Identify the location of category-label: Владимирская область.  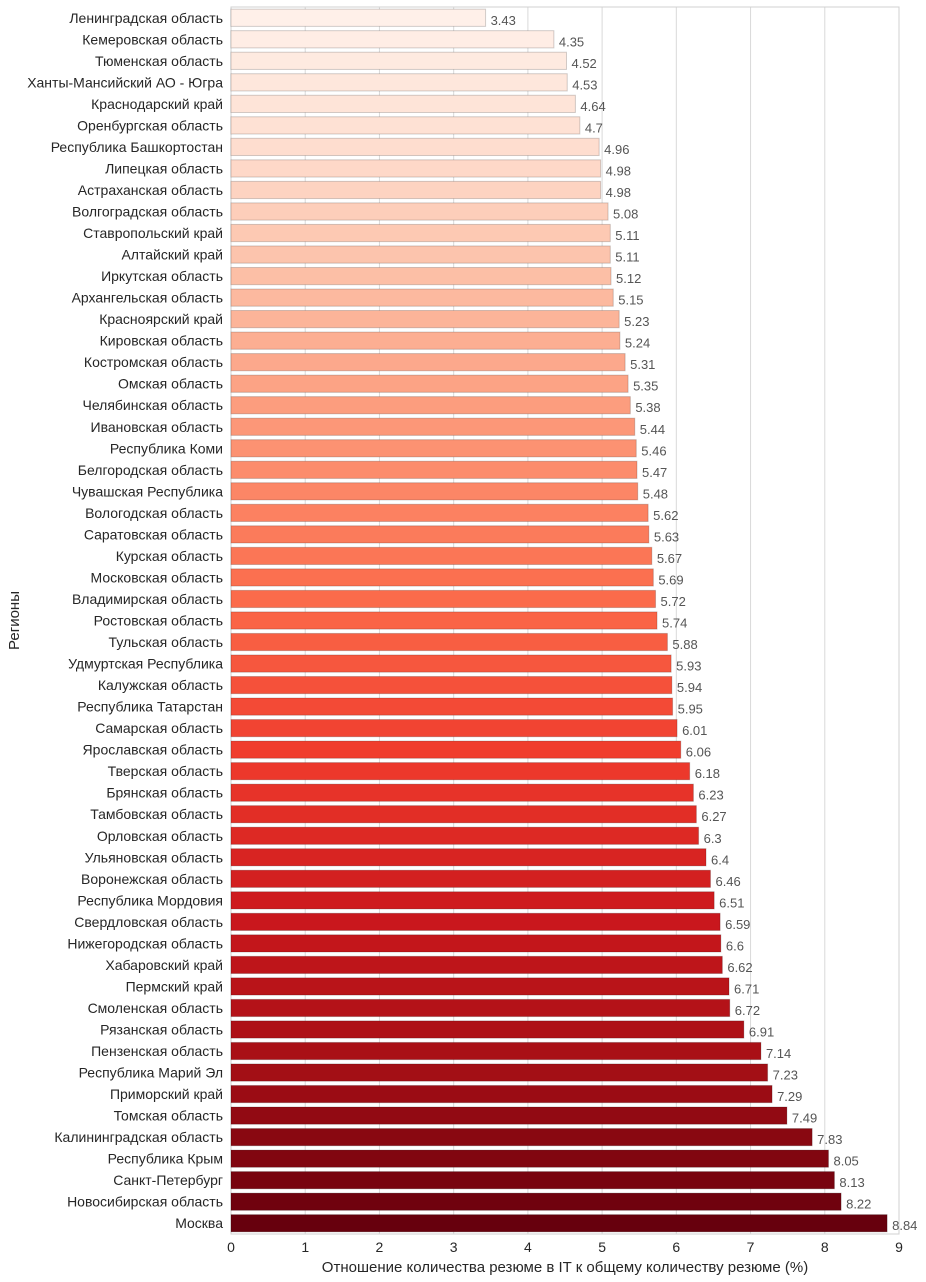
(147, 599).